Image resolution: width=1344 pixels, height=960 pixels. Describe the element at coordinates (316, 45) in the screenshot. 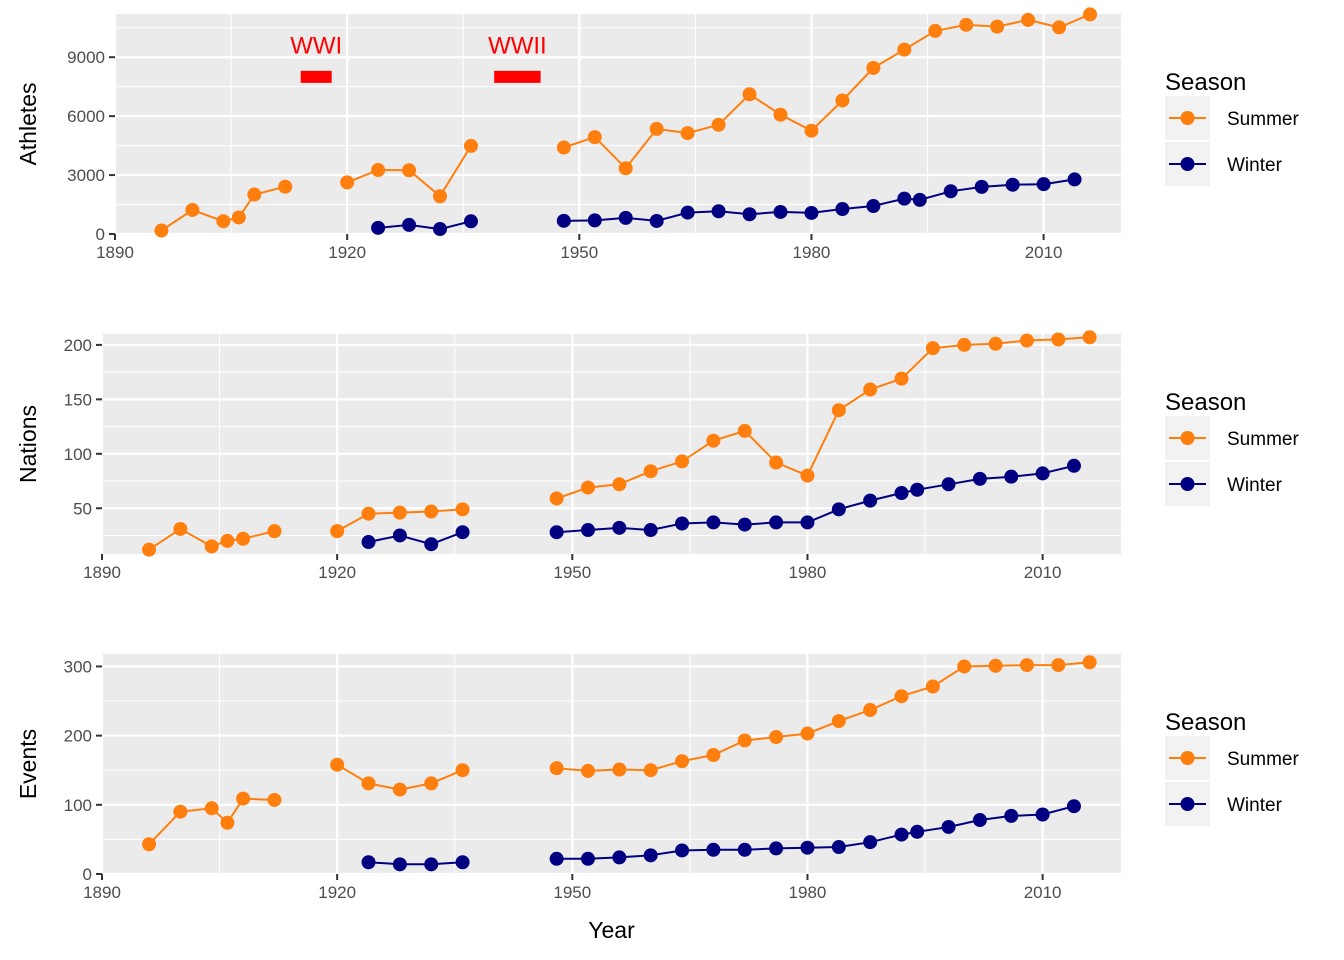

I see `war-label: WWI` at that location.